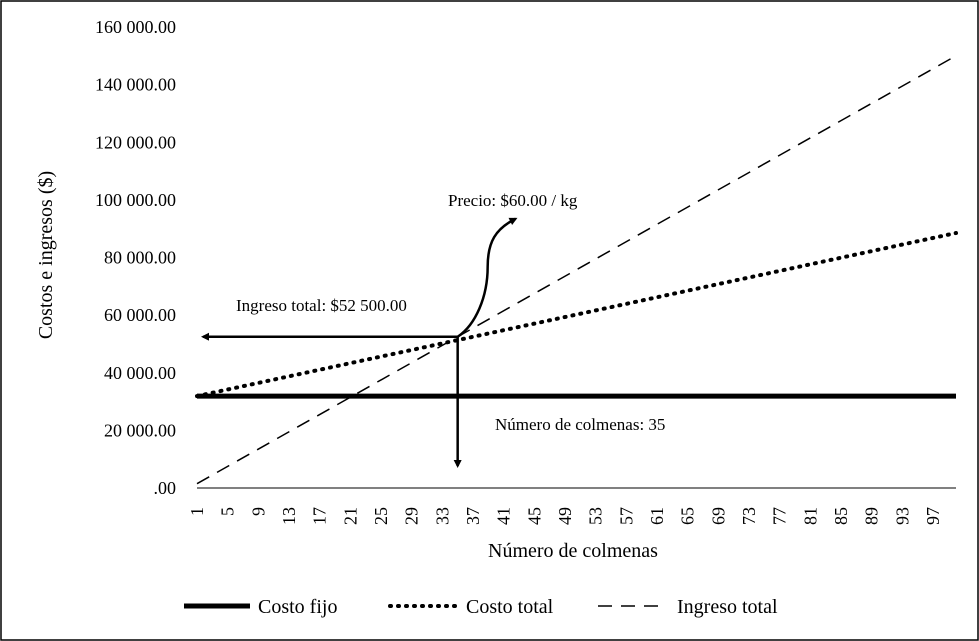 The height and width of the screenshot is (641, 979). I want to click on y-tick-label: 20 000.00, so click(140, 430).